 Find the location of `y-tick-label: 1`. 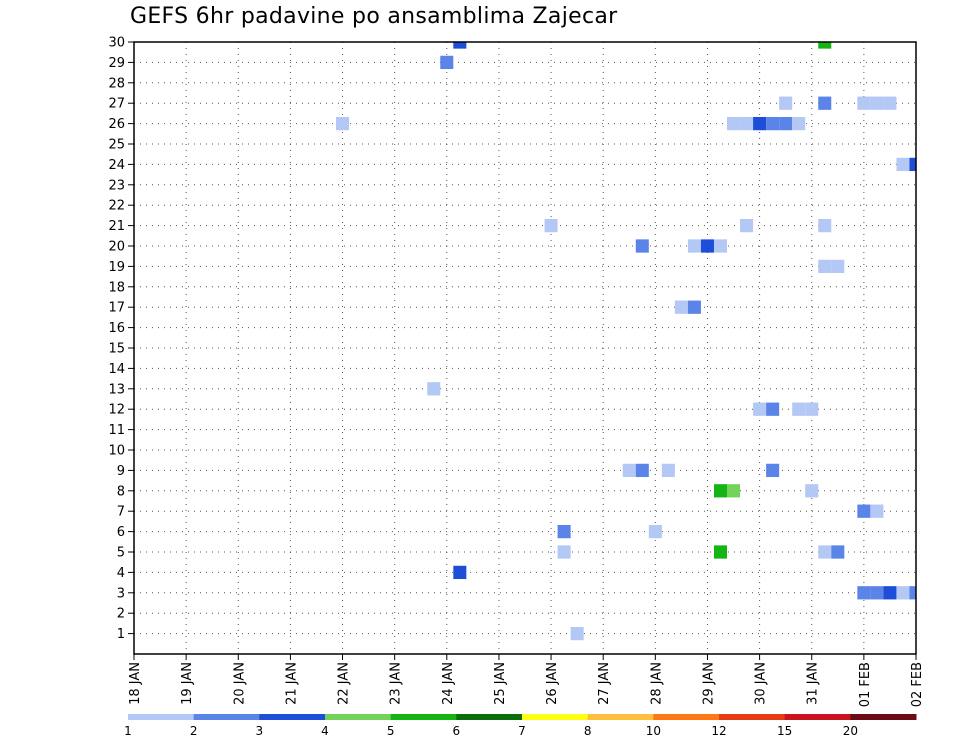

y-tick-label: 1 is located at coordinates (121, 634).